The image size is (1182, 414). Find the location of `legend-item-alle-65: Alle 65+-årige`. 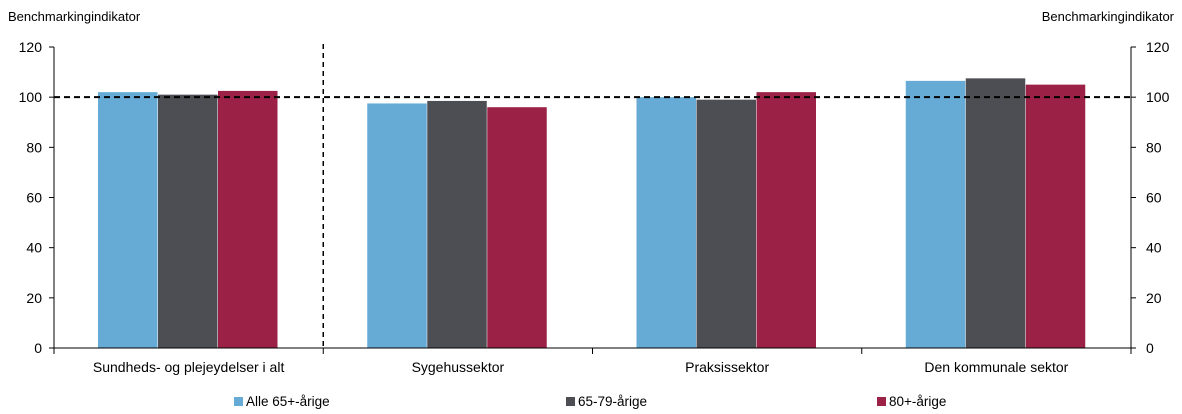

legend-item-alle-65: Alle 65+-årige is located at coordinates (282, 401).